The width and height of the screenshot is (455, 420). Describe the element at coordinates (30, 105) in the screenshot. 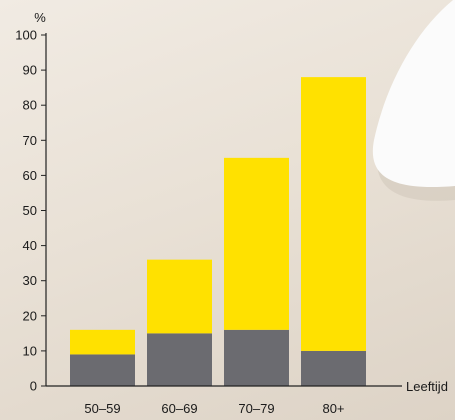

I see `y-tick-label: 80` at that location.